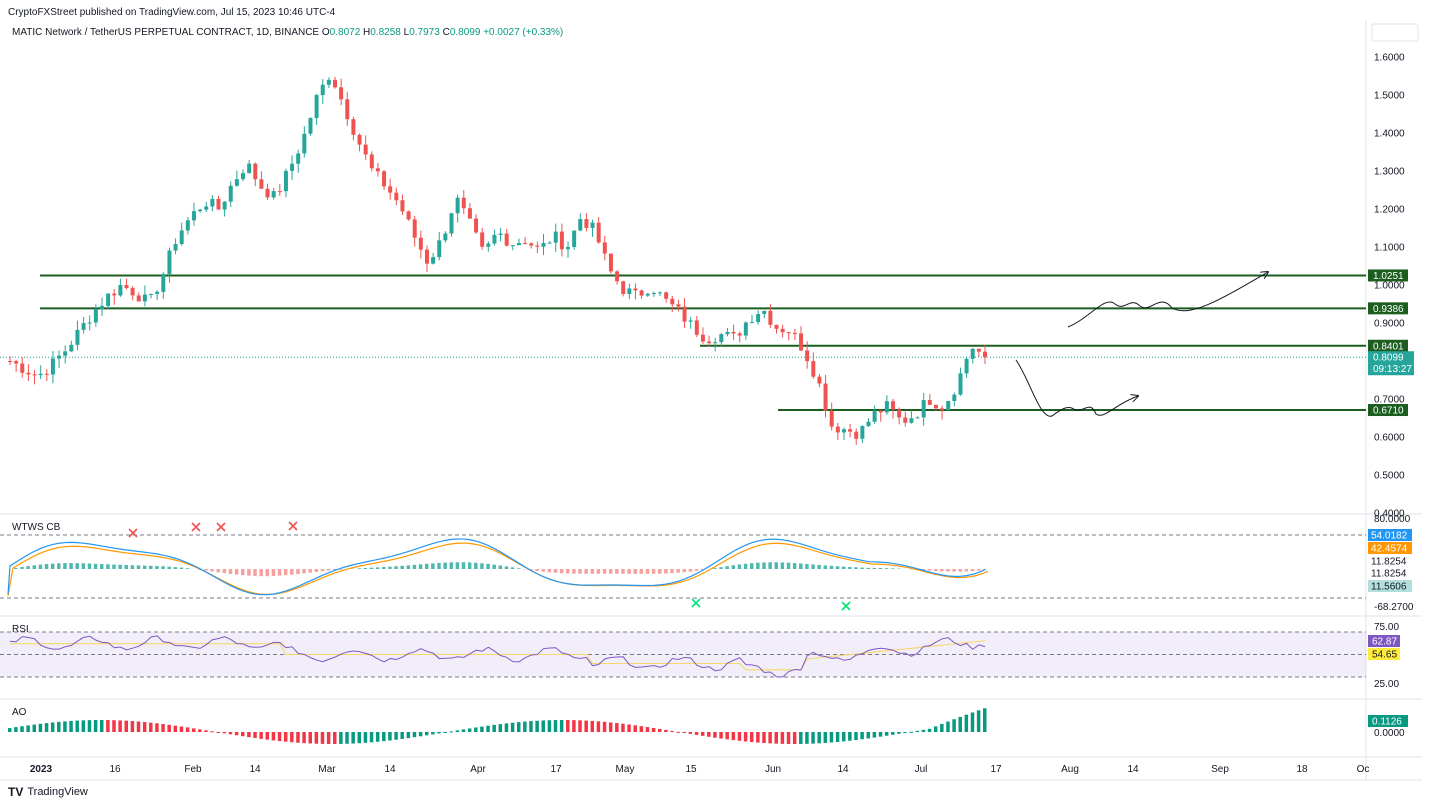 Image resolution: width=1430 pixels, height=806 pixels. Describe the element at coordinates (1388, 411) in the screenshot. I see `level-tag-text: 0.6710` at that location.